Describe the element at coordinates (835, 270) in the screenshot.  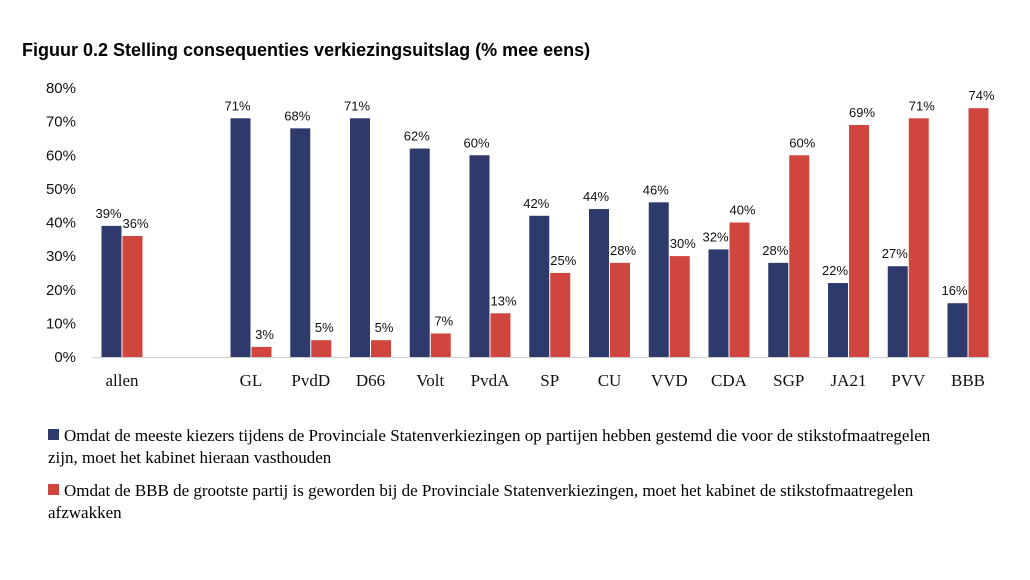
I see `data-label-series-1-JA21: 22%` at that location.